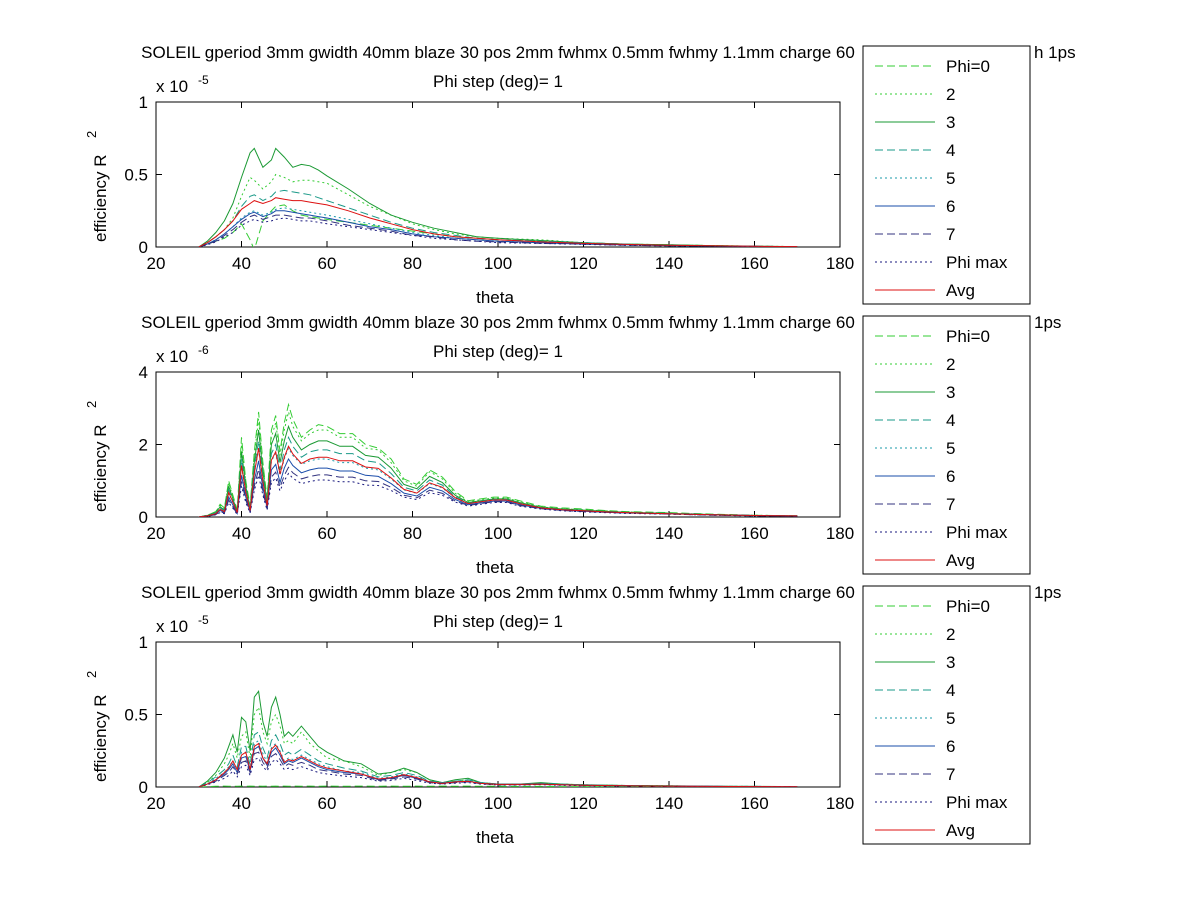  What do you see at coordinates (203, 620) in the screenshot?
I see `y-scale-exponent: -5` at bounding box center [203, 620].